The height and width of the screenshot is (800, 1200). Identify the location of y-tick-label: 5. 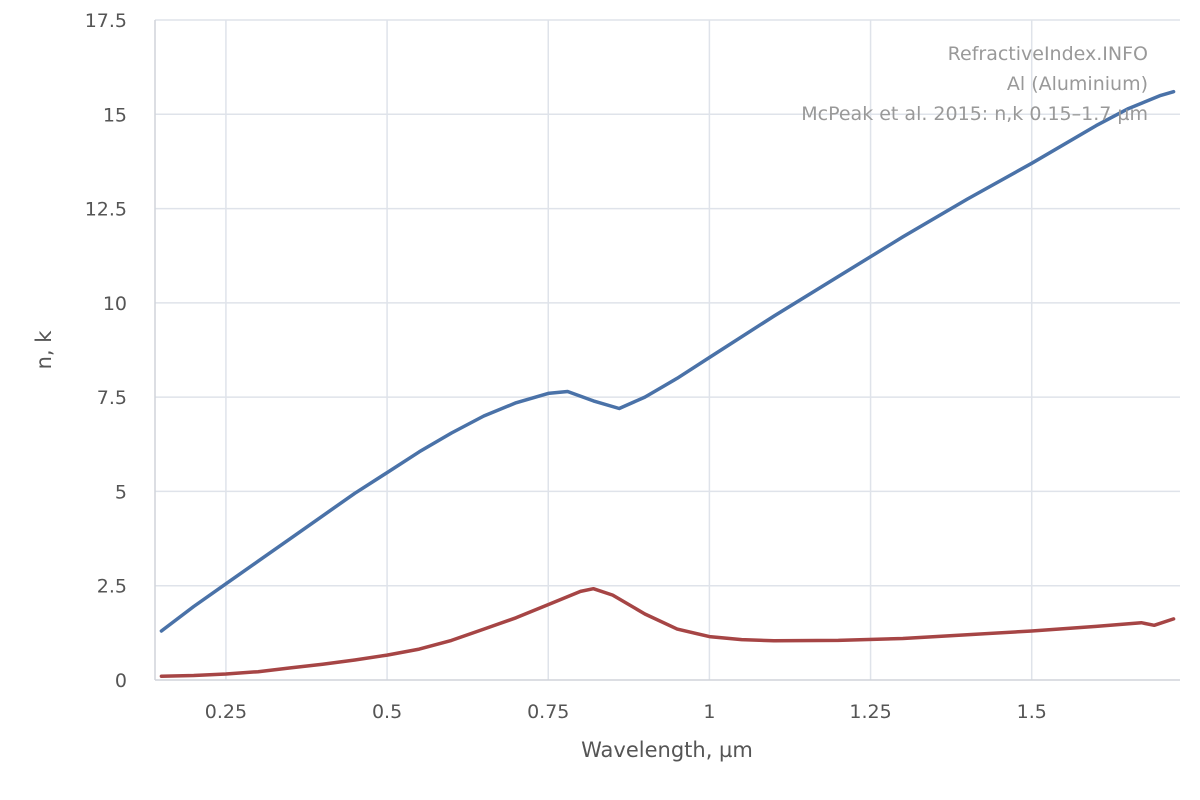
(121, 492).